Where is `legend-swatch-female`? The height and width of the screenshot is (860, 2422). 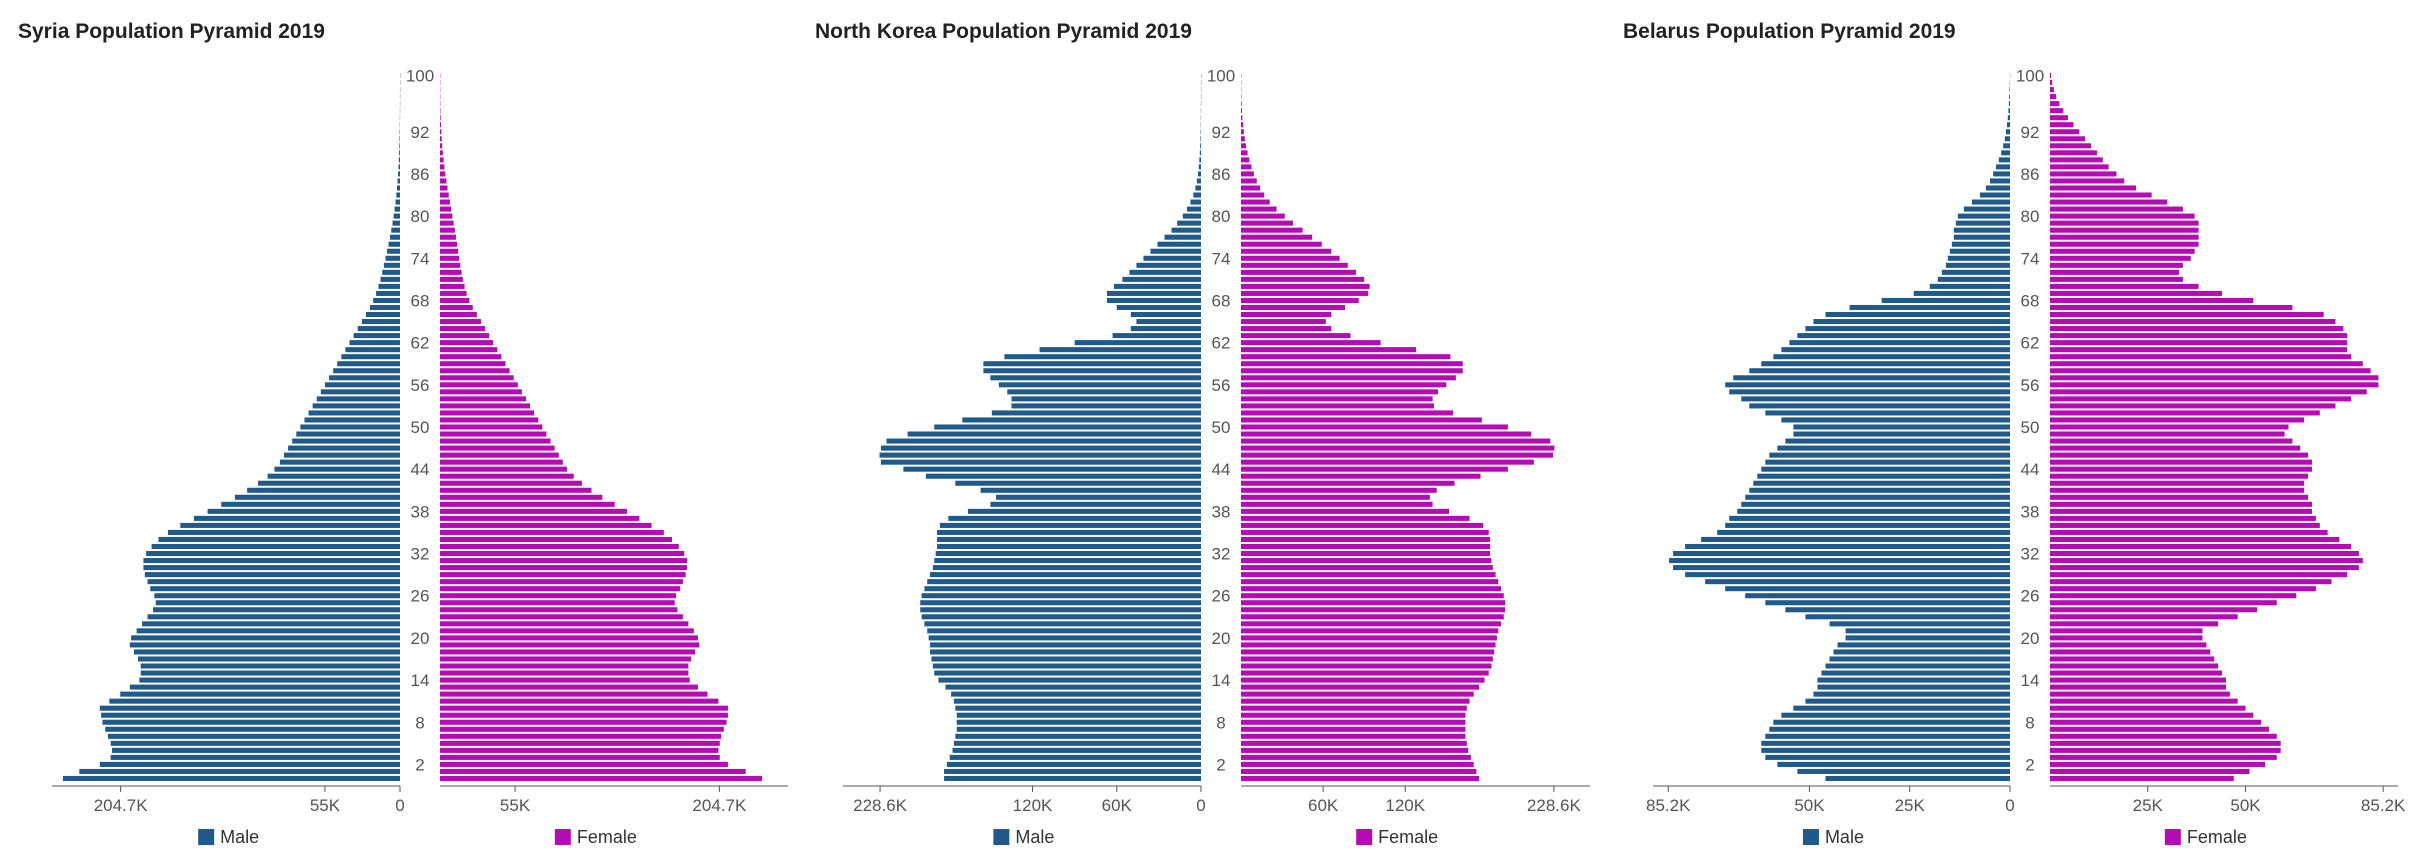 legend-swatch-female is located at coordinates (1364, 837).